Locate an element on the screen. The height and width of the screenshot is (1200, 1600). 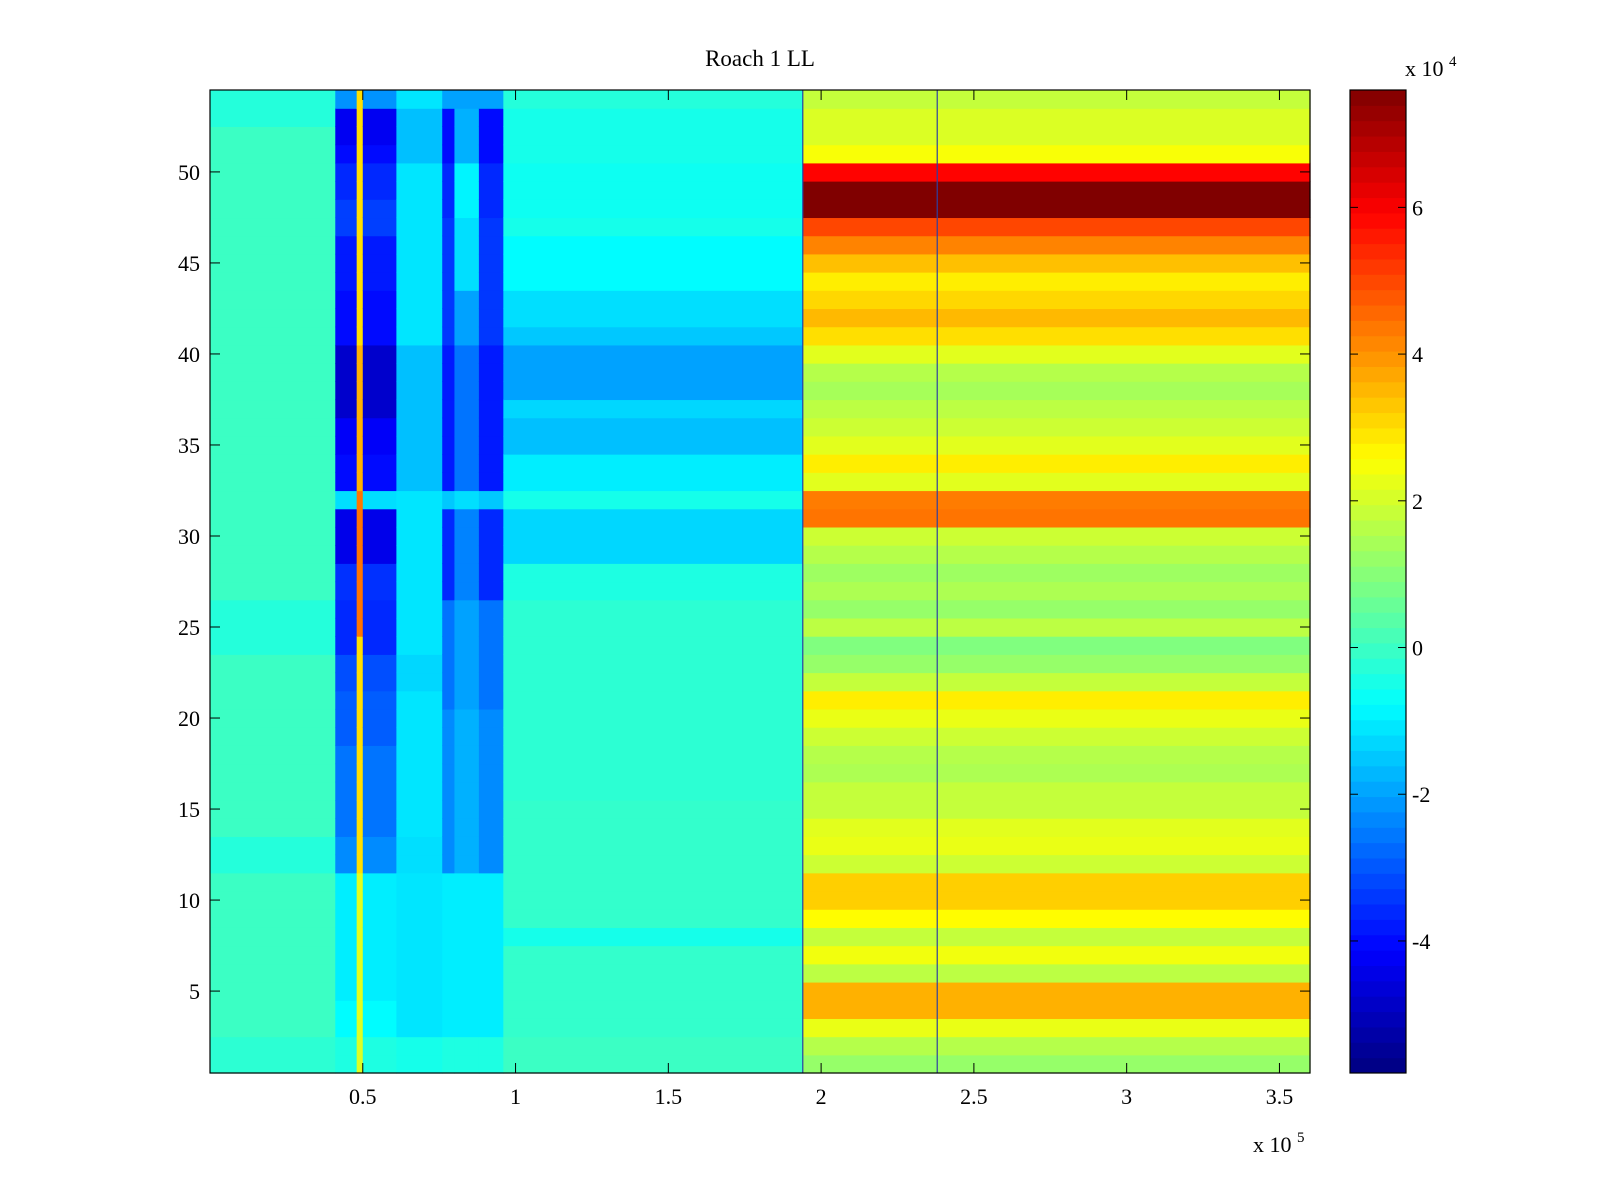
x-tick-label: 2.5 is located at coordinates (974, 1096).